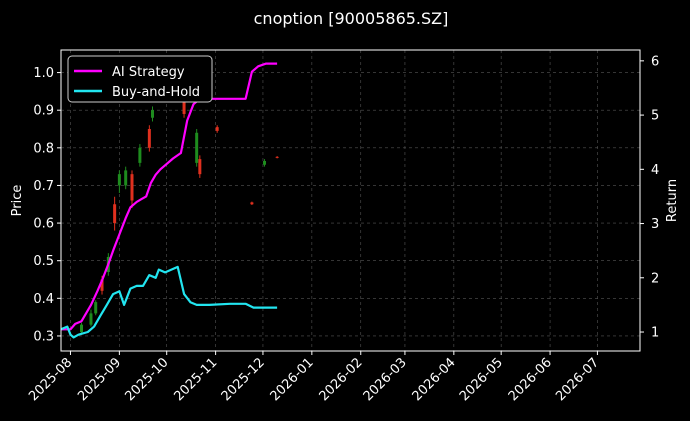 The image size is (690, 421). Describe the element at coordinates (43, 299) in the screenshot. I see `y-tick-label: 0.4` at that location.